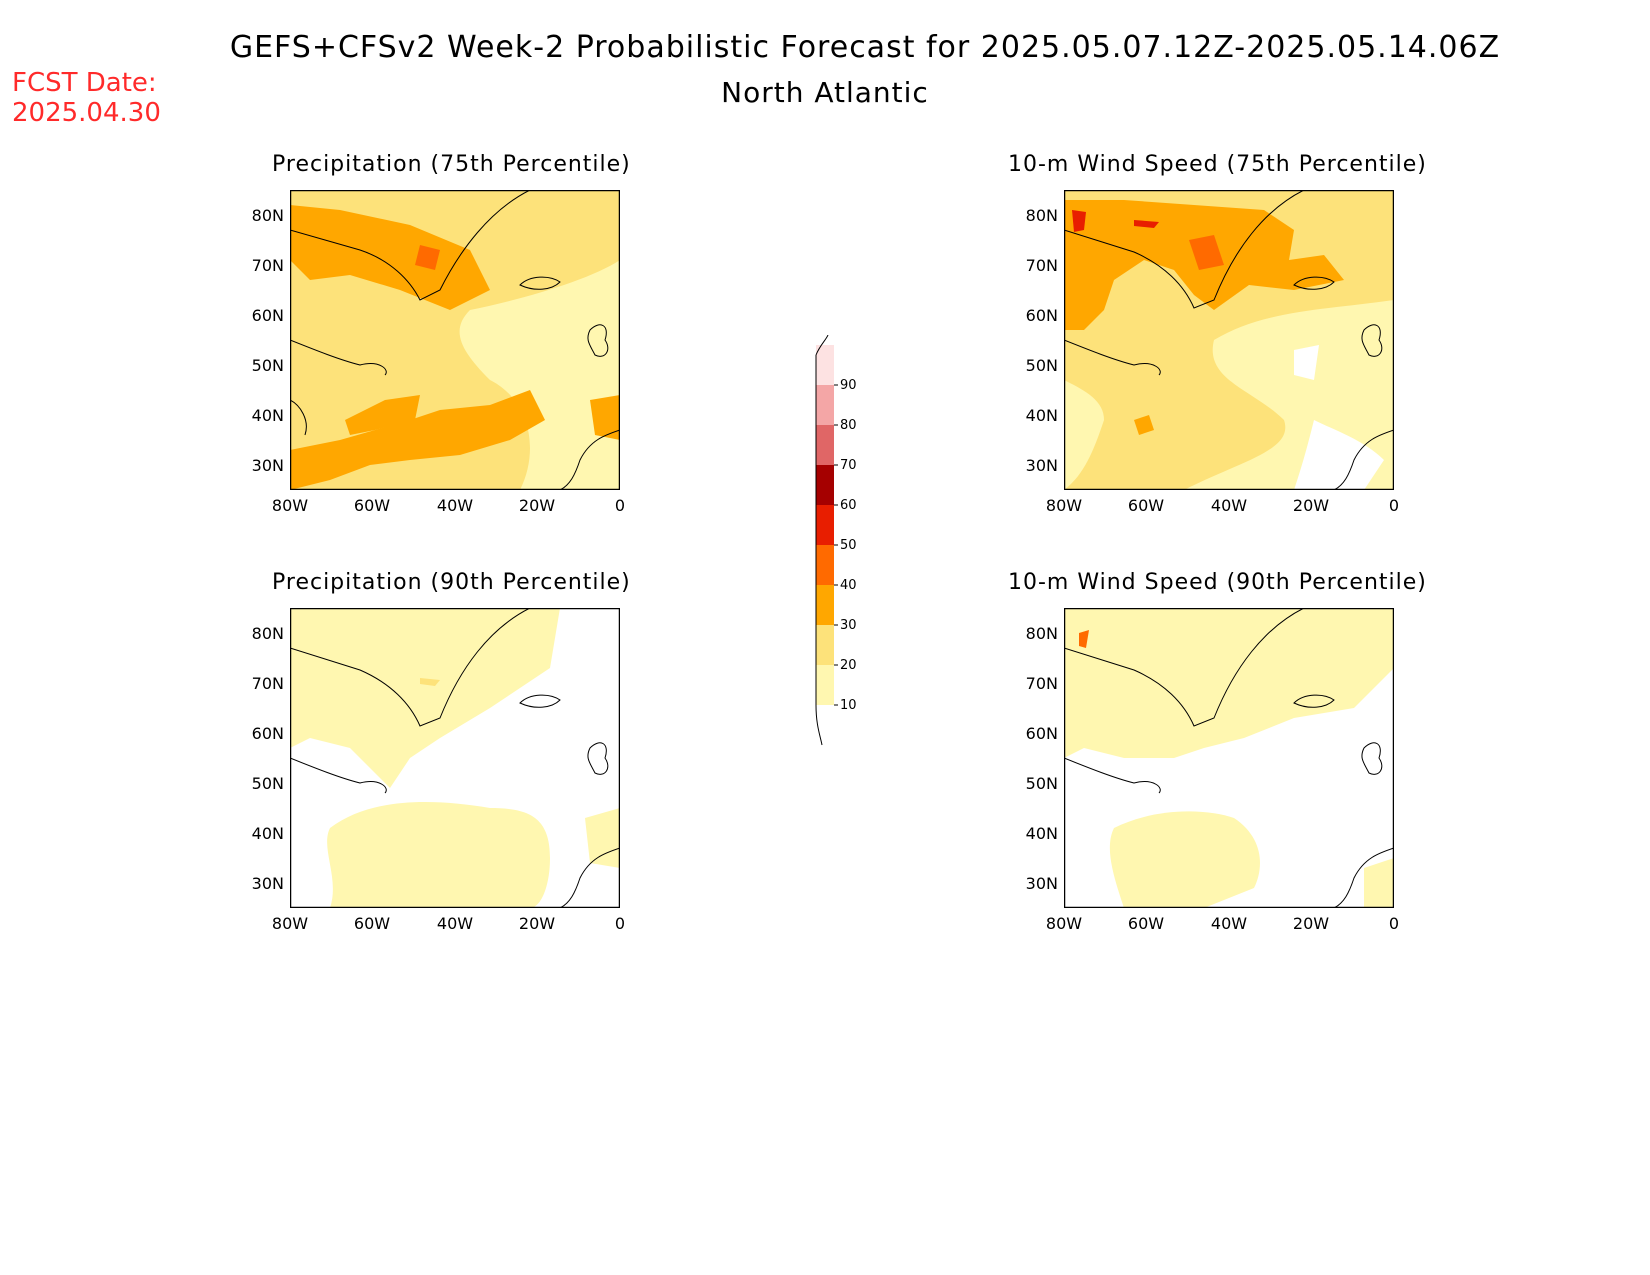  What do you see at coordinates (848, 665) in the screenshot?
I see `colorbar-level-label: 20` at bounding box center [848, 665].